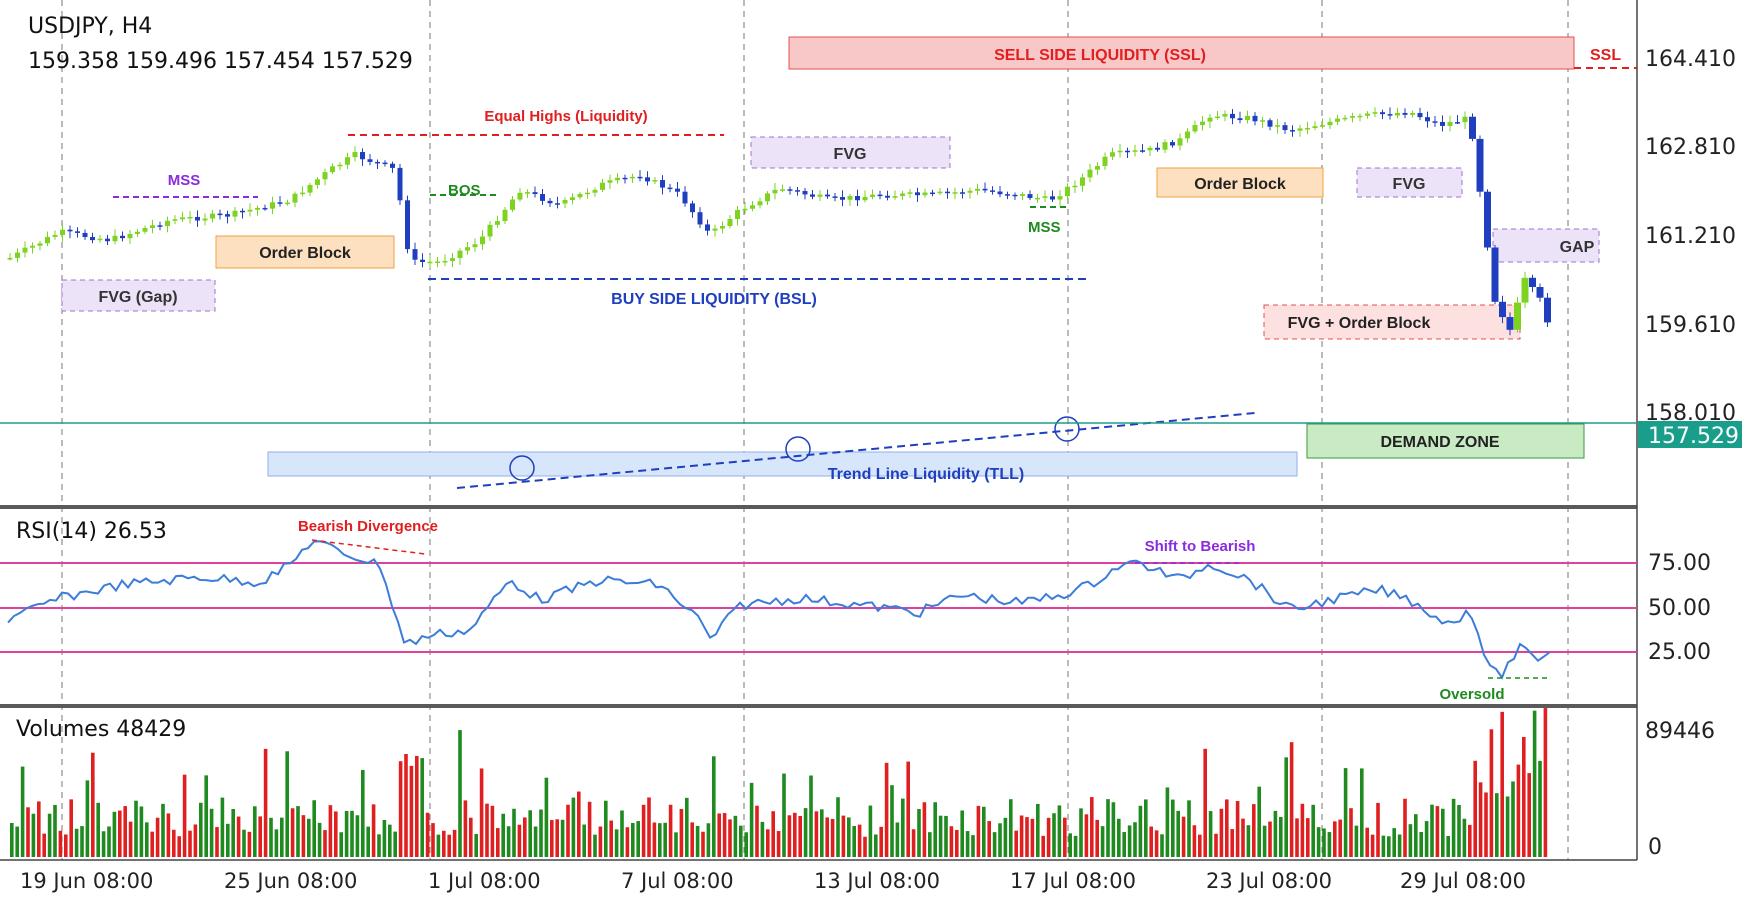 The image size is (1744, 902). I want to click on volume-separator, so click(818, 706).